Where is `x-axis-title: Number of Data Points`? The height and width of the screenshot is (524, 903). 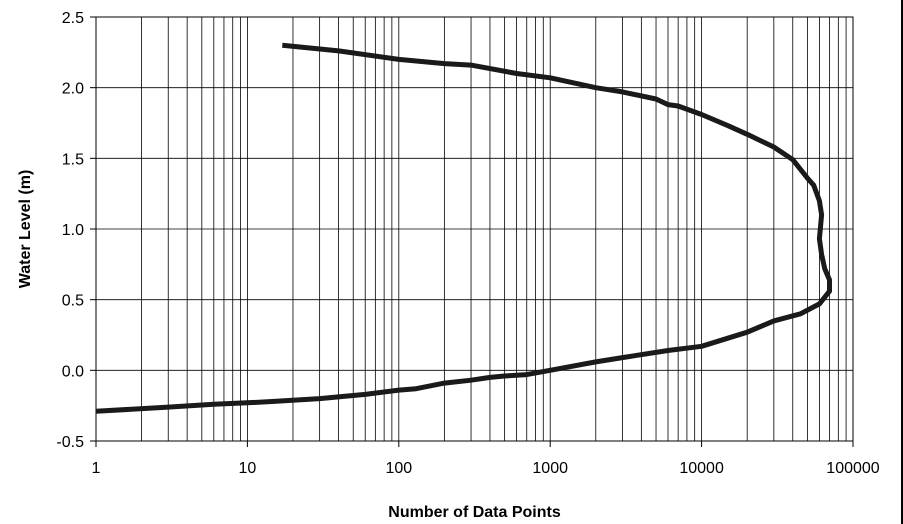
x-axis-title: Number of Data Points is located at coordinates (474, 512).